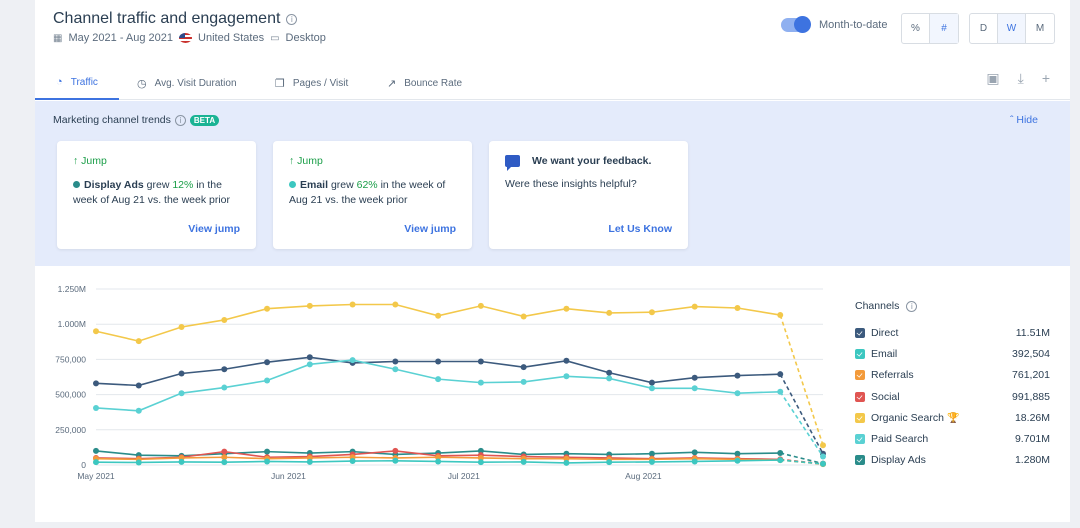 This screenshot has width=1080, height=528. What do you see at coordinates (1040, 28) in the screenshot?
I see `month-button: M` at bounding box center [1040, 28].